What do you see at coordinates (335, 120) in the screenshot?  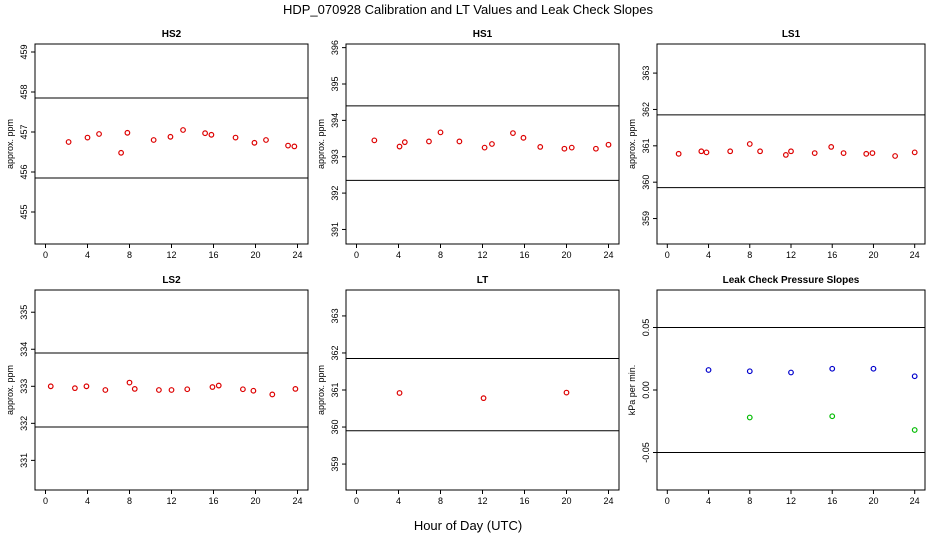 I see `y-tick-label: 394` at bounding box center [335, 120].